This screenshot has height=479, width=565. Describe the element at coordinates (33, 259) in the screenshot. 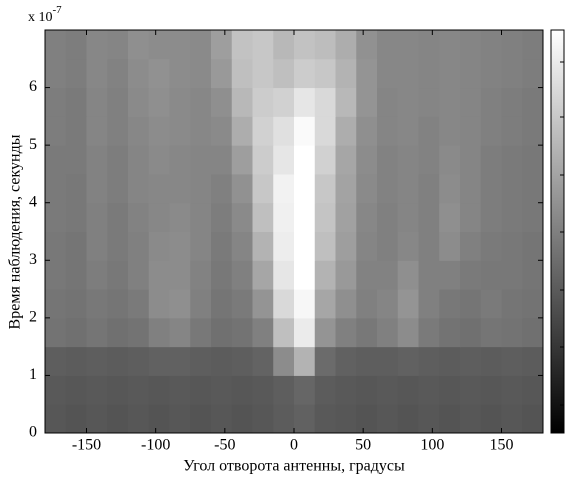

I see `y-tick-label: 3` at that location.